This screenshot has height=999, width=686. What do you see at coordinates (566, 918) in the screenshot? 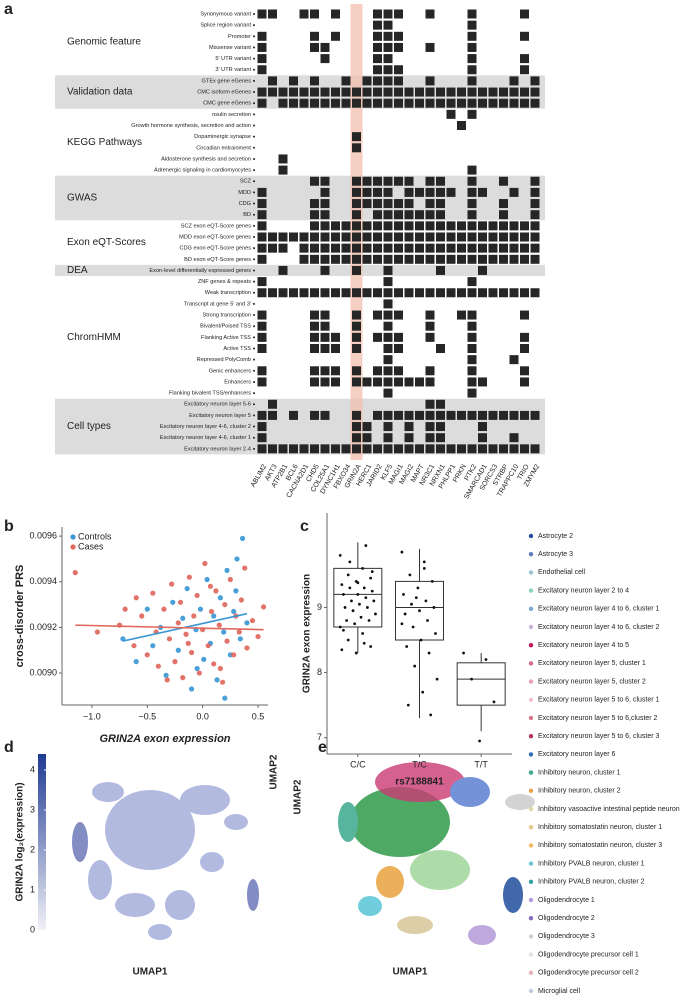
I see `legend-label: Oligodendrocyte 2` at bounding box center [566, 918].